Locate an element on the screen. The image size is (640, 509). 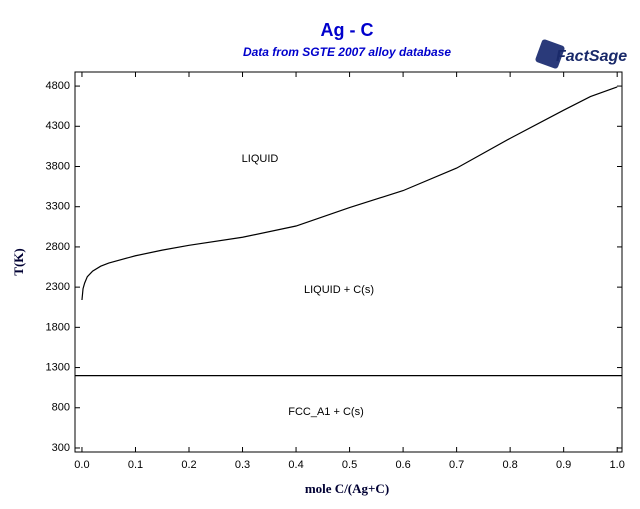
x-tick-label: 0.1 is located at coordinates (135, 465).